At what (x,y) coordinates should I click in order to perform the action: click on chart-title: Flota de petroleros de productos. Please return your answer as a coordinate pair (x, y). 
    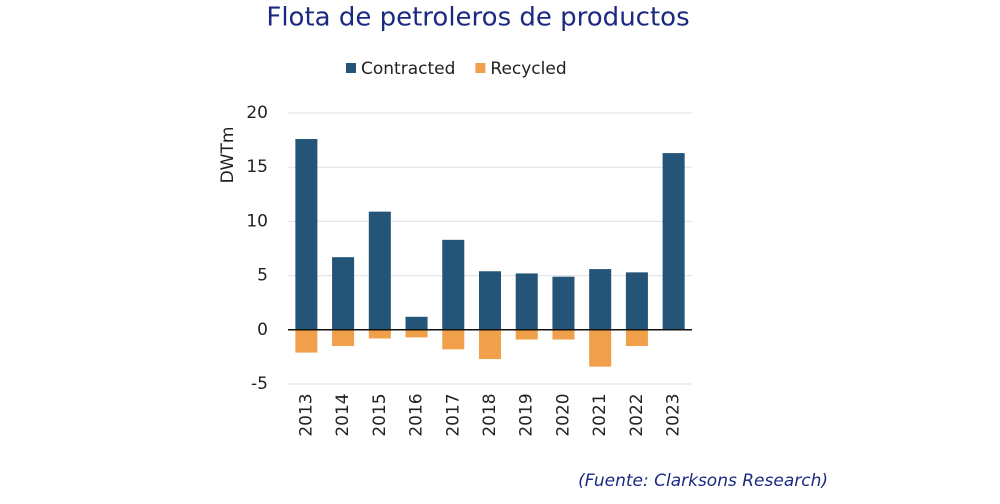
    Looking at the image, I should click on (477, 18).